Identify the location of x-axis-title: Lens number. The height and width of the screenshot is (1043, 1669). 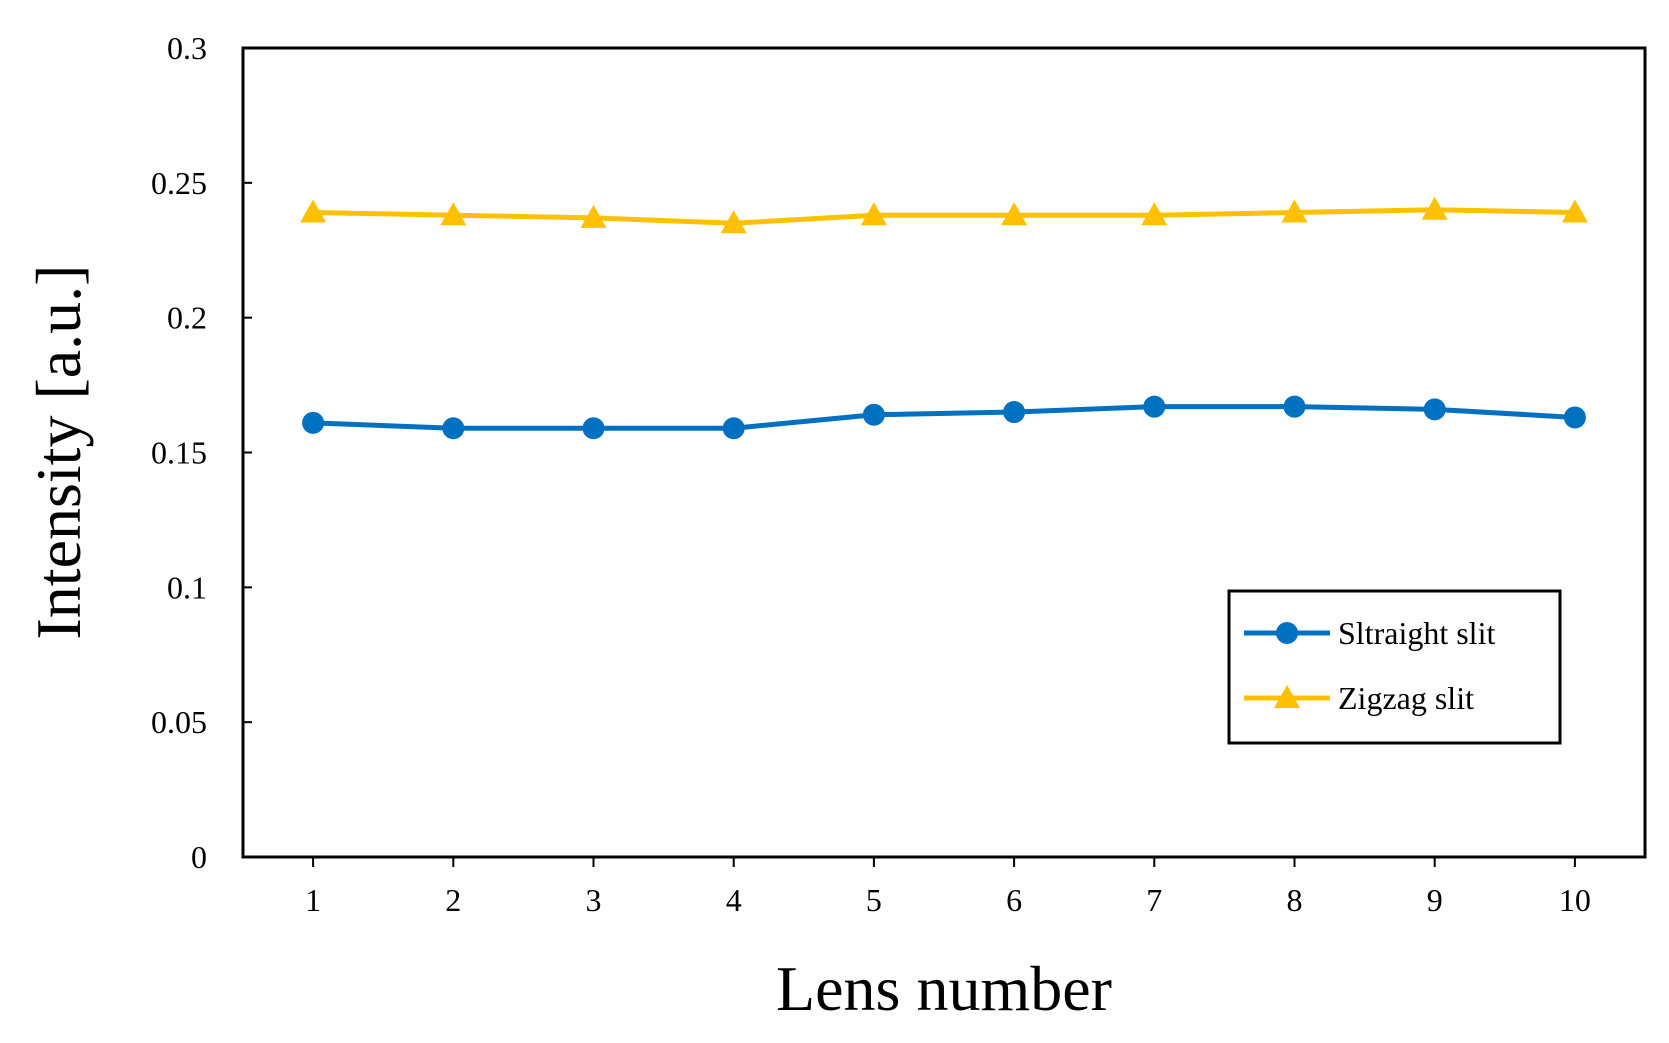
(944, 988).